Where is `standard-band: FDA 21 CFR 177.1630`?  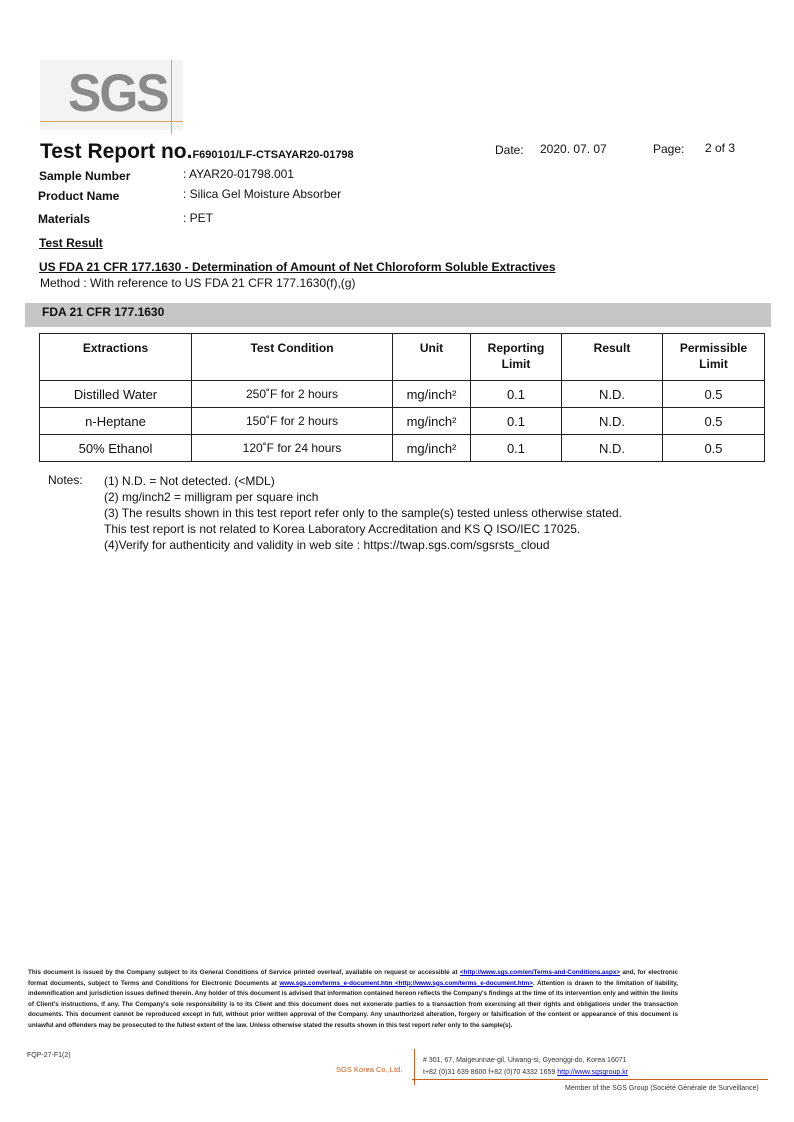 standard-band: FDA 21 CFR 177.1630 is located at coordinates (398, 315).